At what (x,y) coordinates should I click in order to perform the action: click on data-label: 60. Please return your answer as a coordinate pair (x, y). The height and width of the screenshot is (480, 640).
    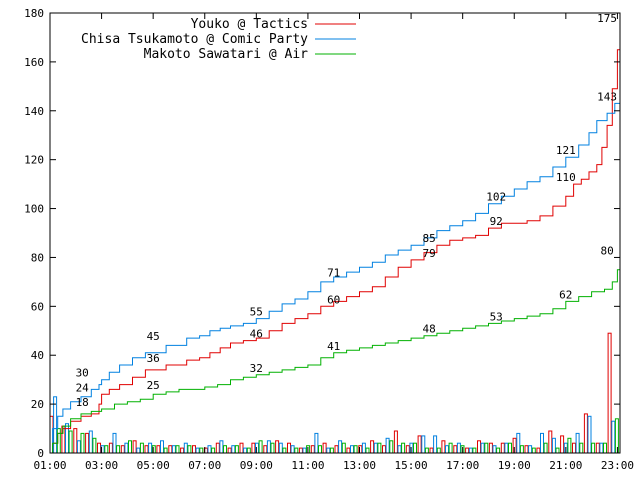
    Looking at the image, I should click on (333, 299).